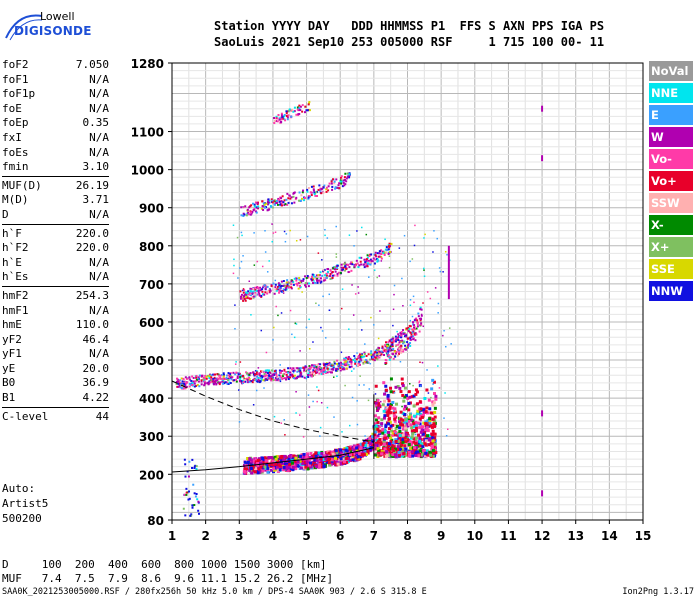  Describe the element at coordinates (96, 123) in the screenshot. I see `param-value: 0.35` at that location.